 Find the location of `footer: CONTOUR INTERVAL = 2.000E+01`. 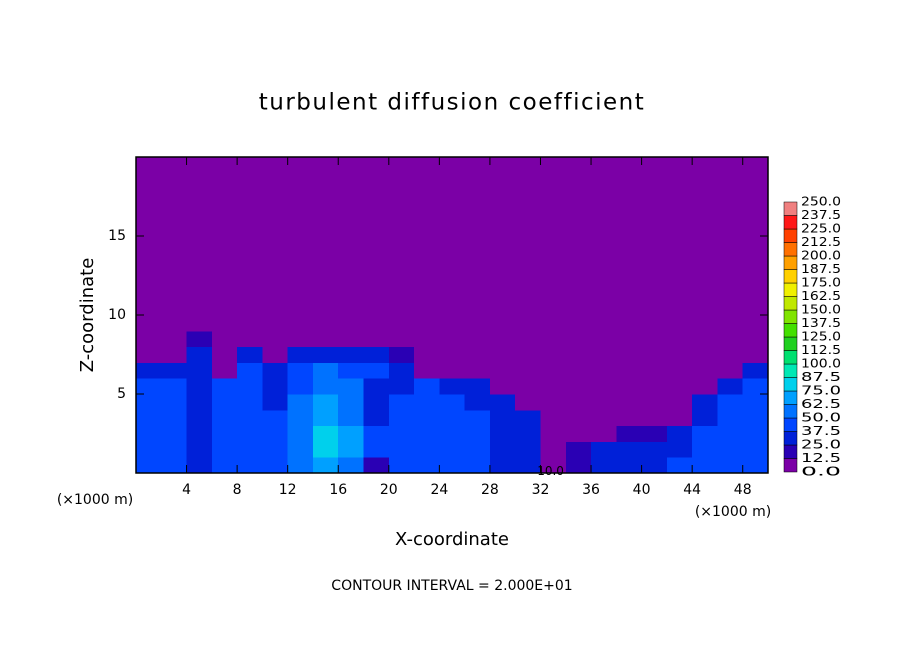

footer: CONTOUR INTERVAL = 2.000E+01 is located at coordinates (451, 586).